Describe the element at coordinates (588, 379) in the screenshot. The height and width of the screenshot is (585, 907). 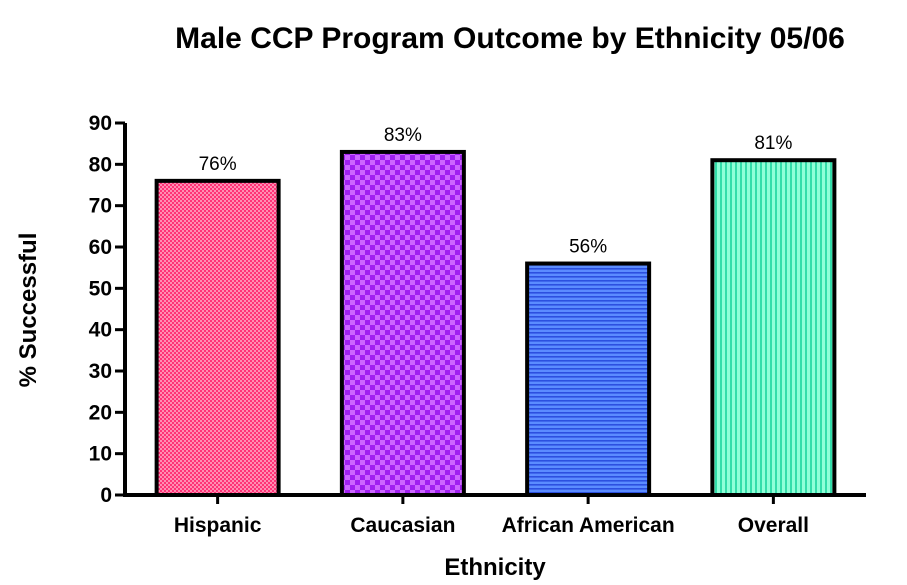
I see `bar-african-american` at that location.